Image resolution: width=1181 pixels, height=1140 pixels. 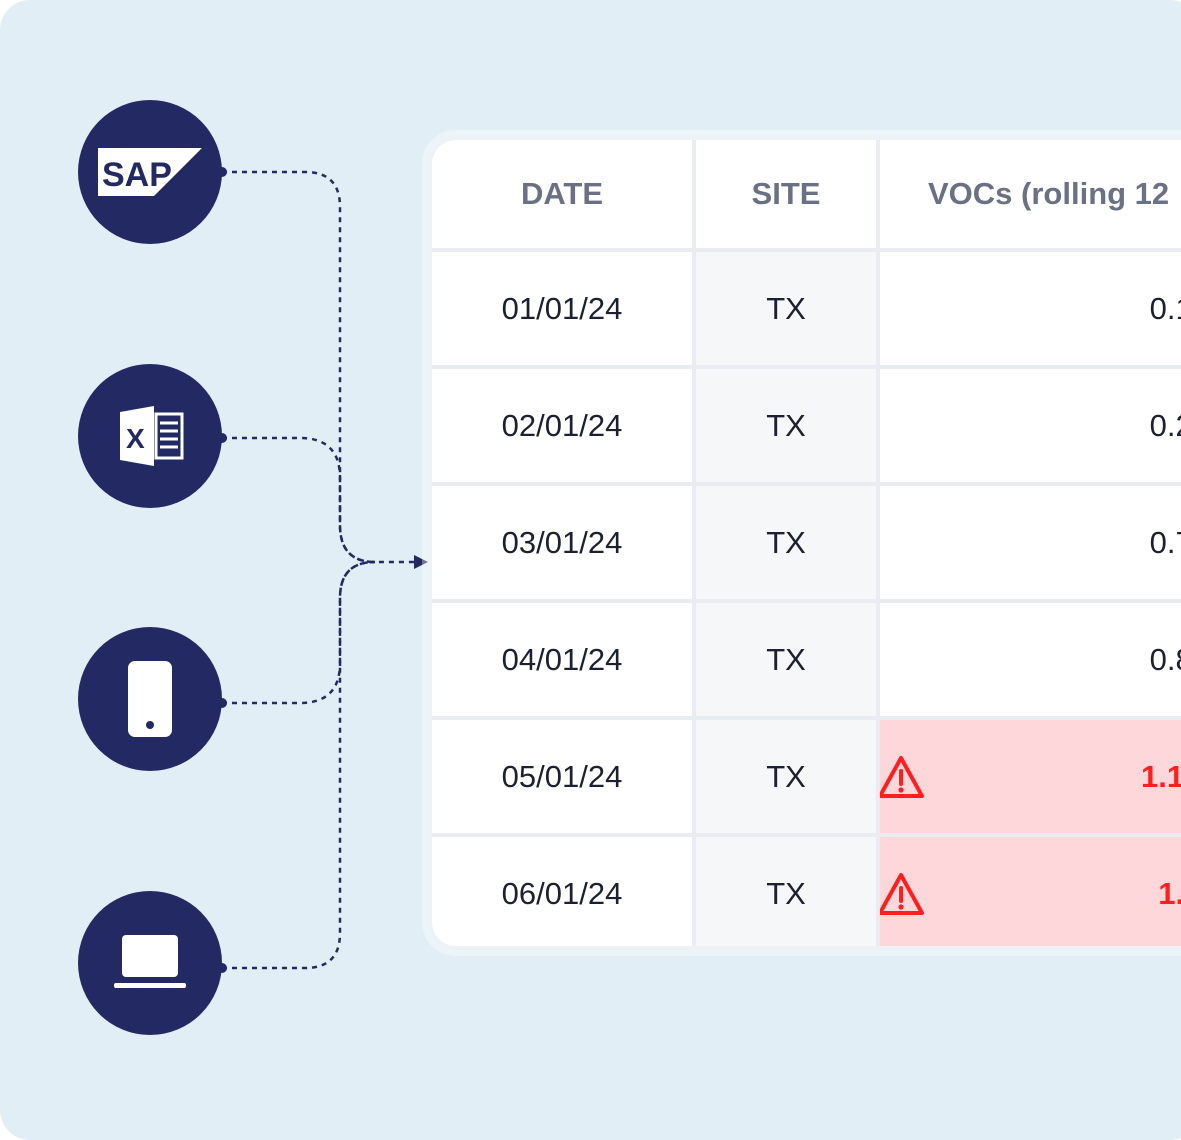 What do you see at coordinates (299, 500) in the screenshot?
I see `connector-excel` at bounding box center [299, 500].